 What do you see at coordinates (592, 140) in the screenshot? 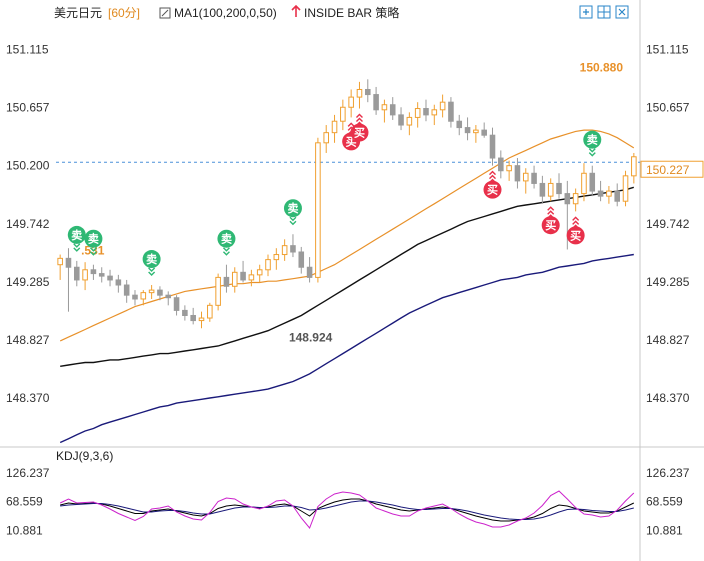
I see `signal-label: 卖` at bounding box center [592, 140].